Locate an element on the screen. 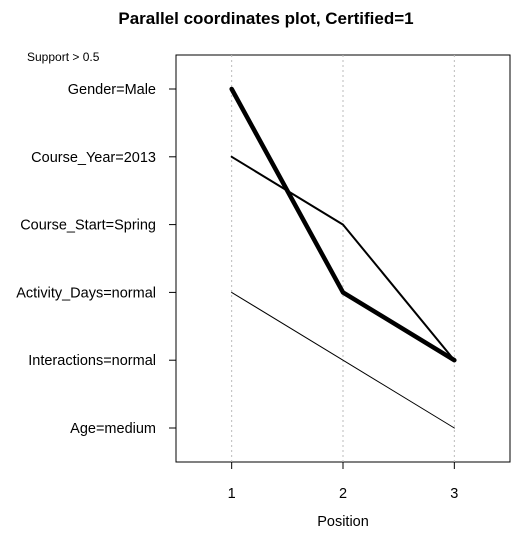  y-tick-label-4: Activity_Days=normal is located at coordinates (86, 293).